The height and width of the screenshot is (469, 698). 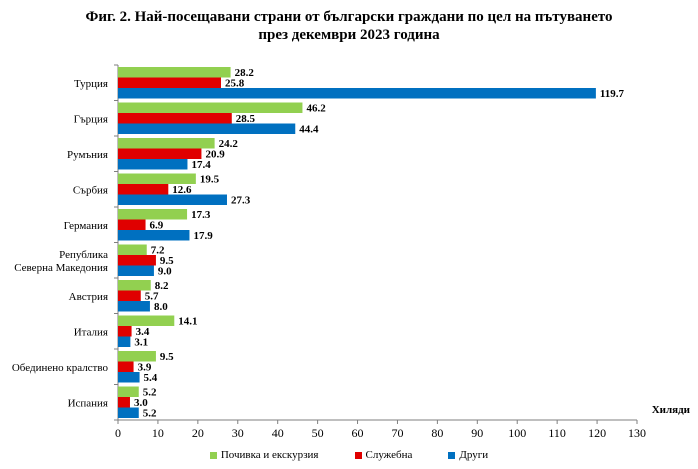 I want to click on data-label: 9.0, so click(x=165, y=272).